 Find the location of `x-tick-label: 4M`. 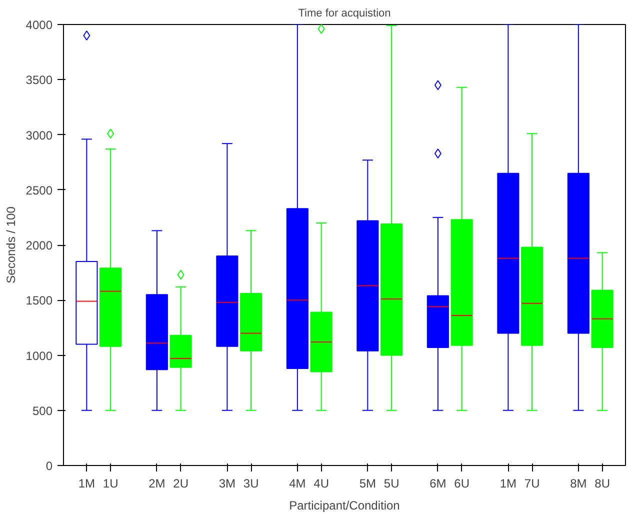

x-tick-label: 4M is located at coordinates (297, 483).